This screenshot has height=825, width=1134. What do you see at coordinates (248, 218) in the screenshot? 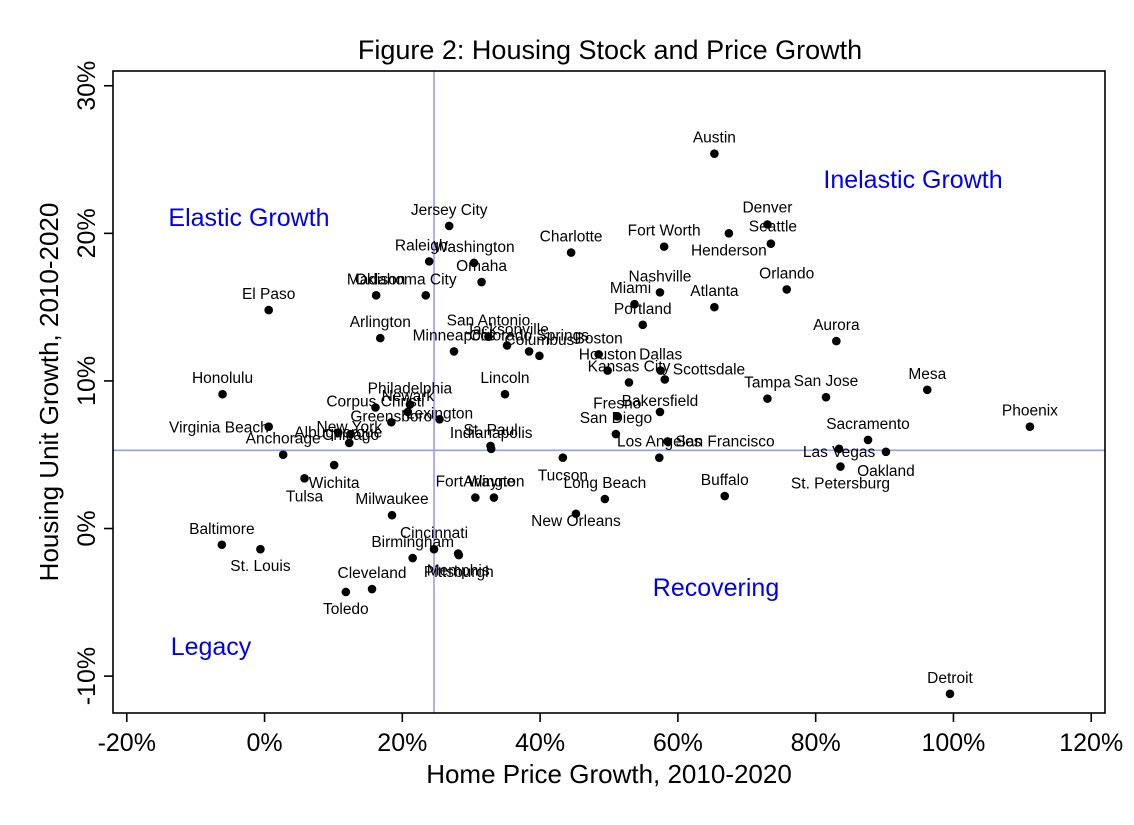
I see `quadrant-label-elastic-growth: Elastic Growth` at bounding box center [248, 218].